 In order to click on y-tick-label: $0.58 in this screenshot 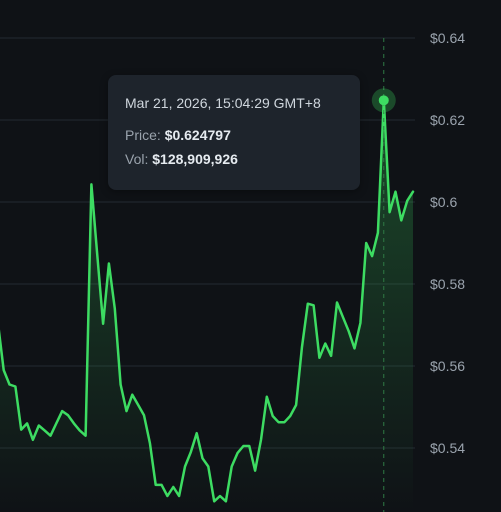, I will do `click(447, 284)`.